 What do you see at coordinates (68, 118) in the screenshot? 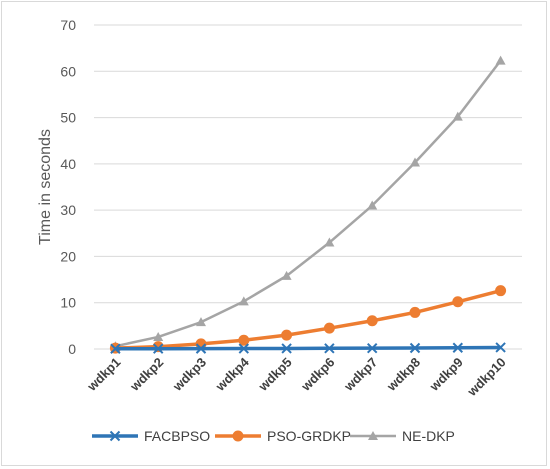
I see `y-tick-label: 50` at bounding box center [68, 118].